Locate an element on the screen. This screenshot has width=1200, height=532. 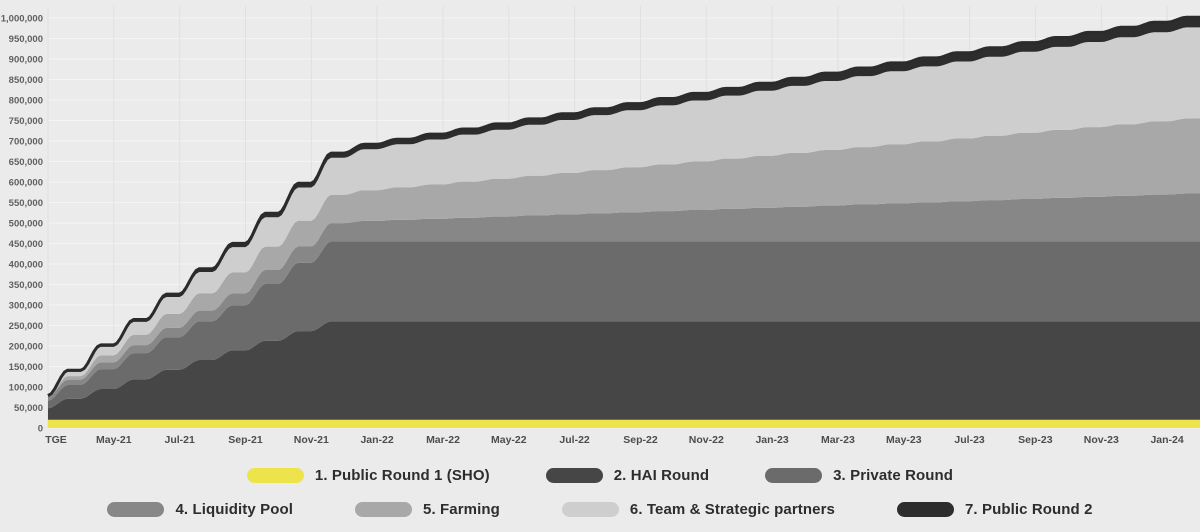
y-axis-tick-label: 0 is located at coordinates (40, 429).